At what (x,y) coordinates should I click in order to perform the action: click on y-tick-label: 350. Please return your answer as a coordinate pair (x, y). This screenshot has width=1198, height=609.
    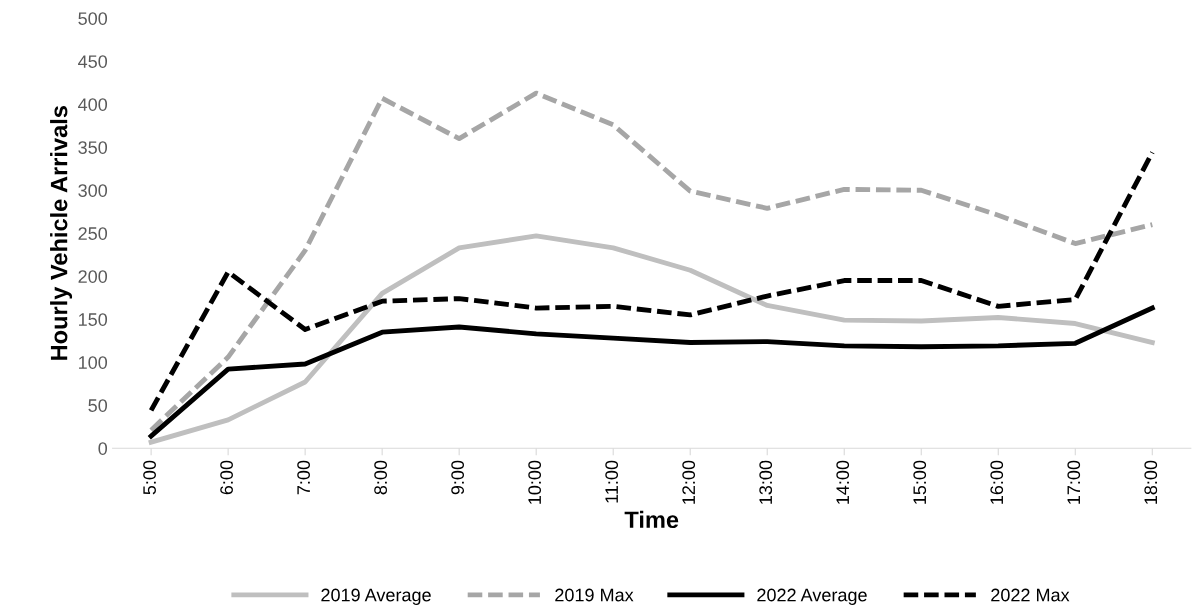
    Looking at the image, I should click on (93, 147).